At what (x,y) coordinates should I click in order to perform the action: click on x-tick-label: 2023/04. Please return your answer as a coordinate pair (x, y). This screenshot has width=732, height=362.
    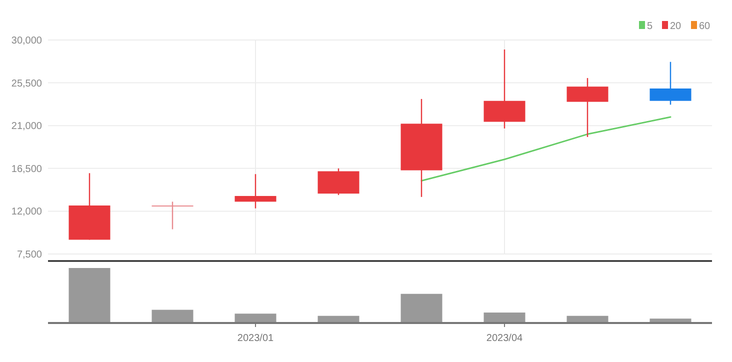
    Looking at the image, I should click on (505, 338).